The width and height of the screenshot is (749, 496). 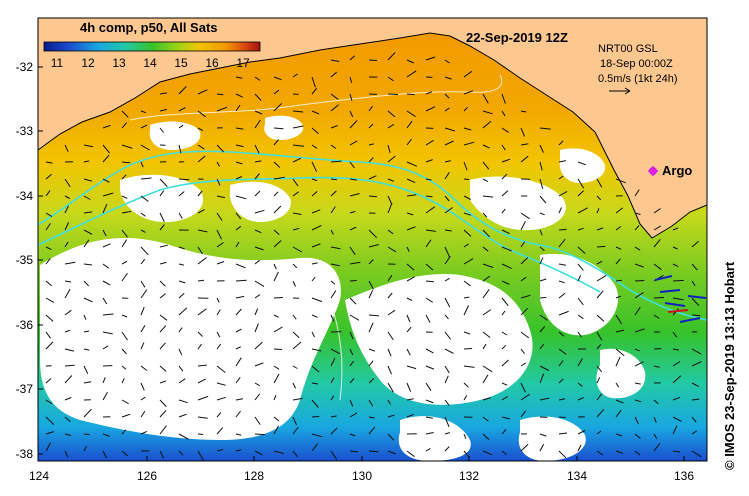 What do you see at coordinates (212, 63) in the screenshot?
I see `colorbar-tick: 16` at bounding box center [212, 63].